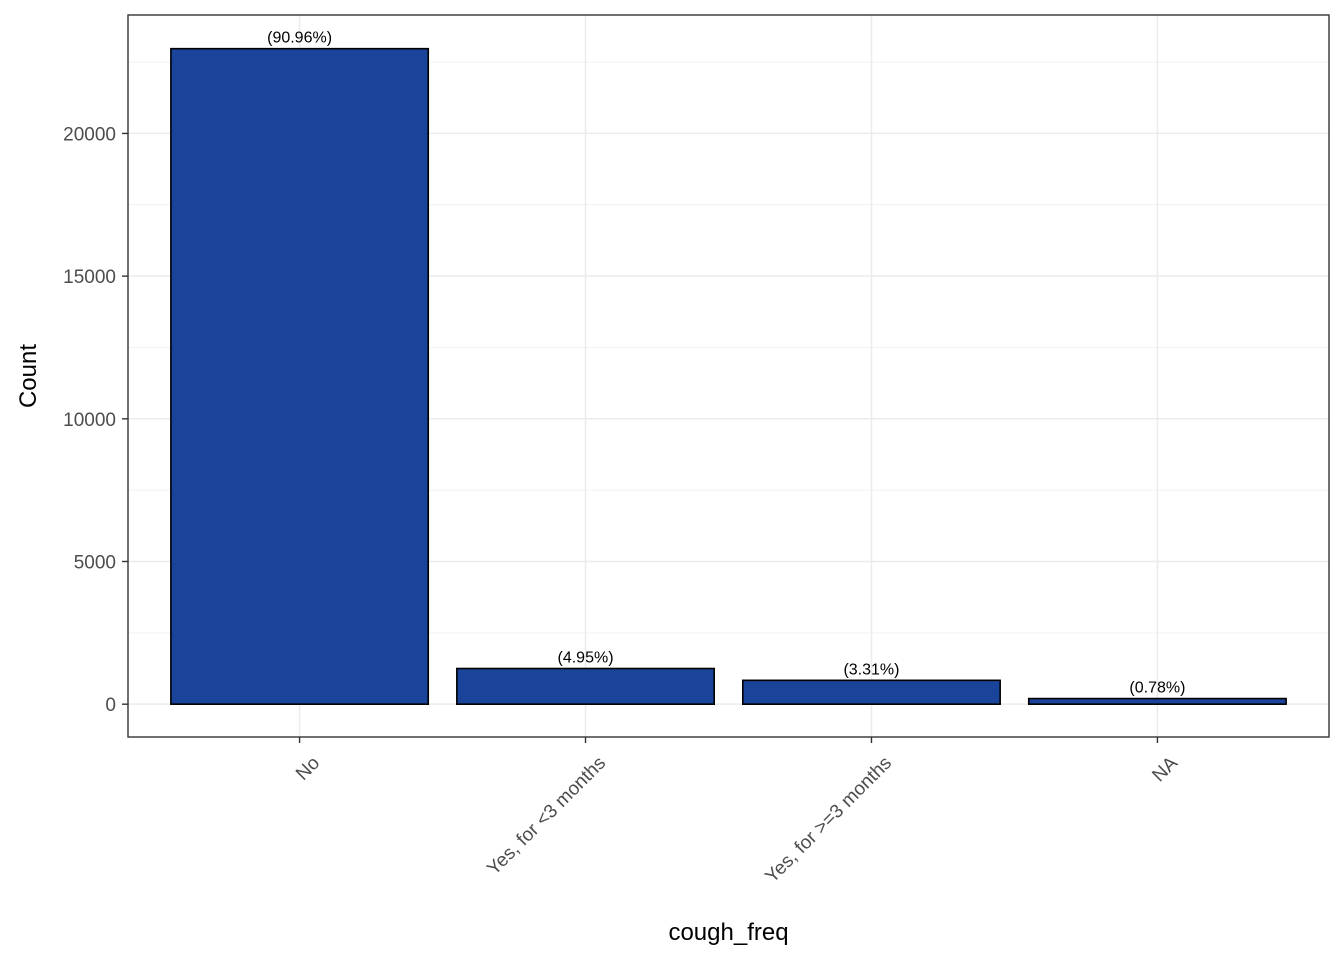  I want to click on y-axis-title: Count, so click(28, 376).